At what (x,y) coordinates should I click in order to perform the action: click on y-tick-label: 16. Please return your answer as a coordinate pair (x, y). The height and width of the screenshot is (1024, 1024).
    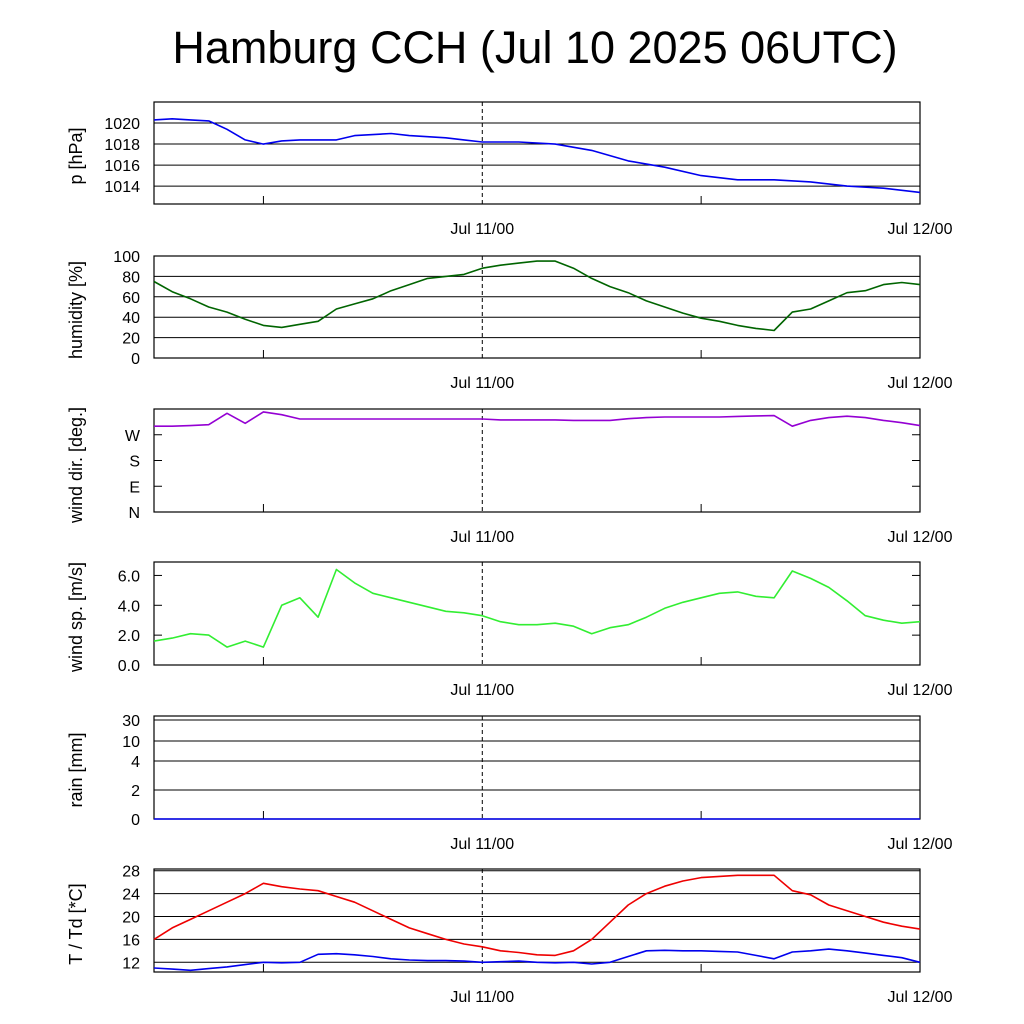
    Looking at the image, I should click on (131, 940).